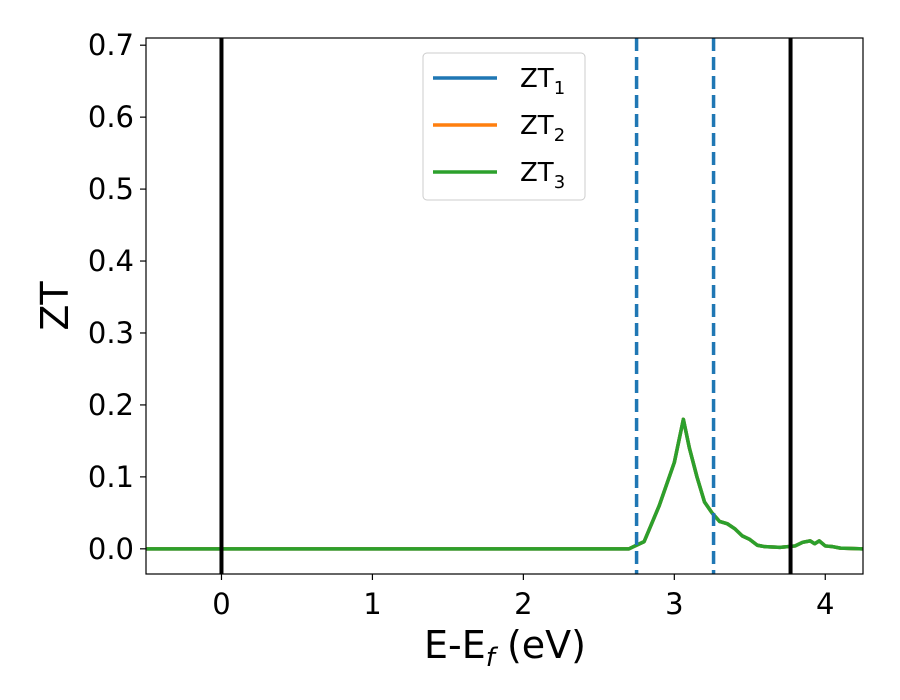  What do you see at coordinates (117, 297) in the screenshot?
I see `y-axis: 0.0 0.1 0.2 0.3 0.4 0.5 0.6 0.7` at bounding box center [117, 297].